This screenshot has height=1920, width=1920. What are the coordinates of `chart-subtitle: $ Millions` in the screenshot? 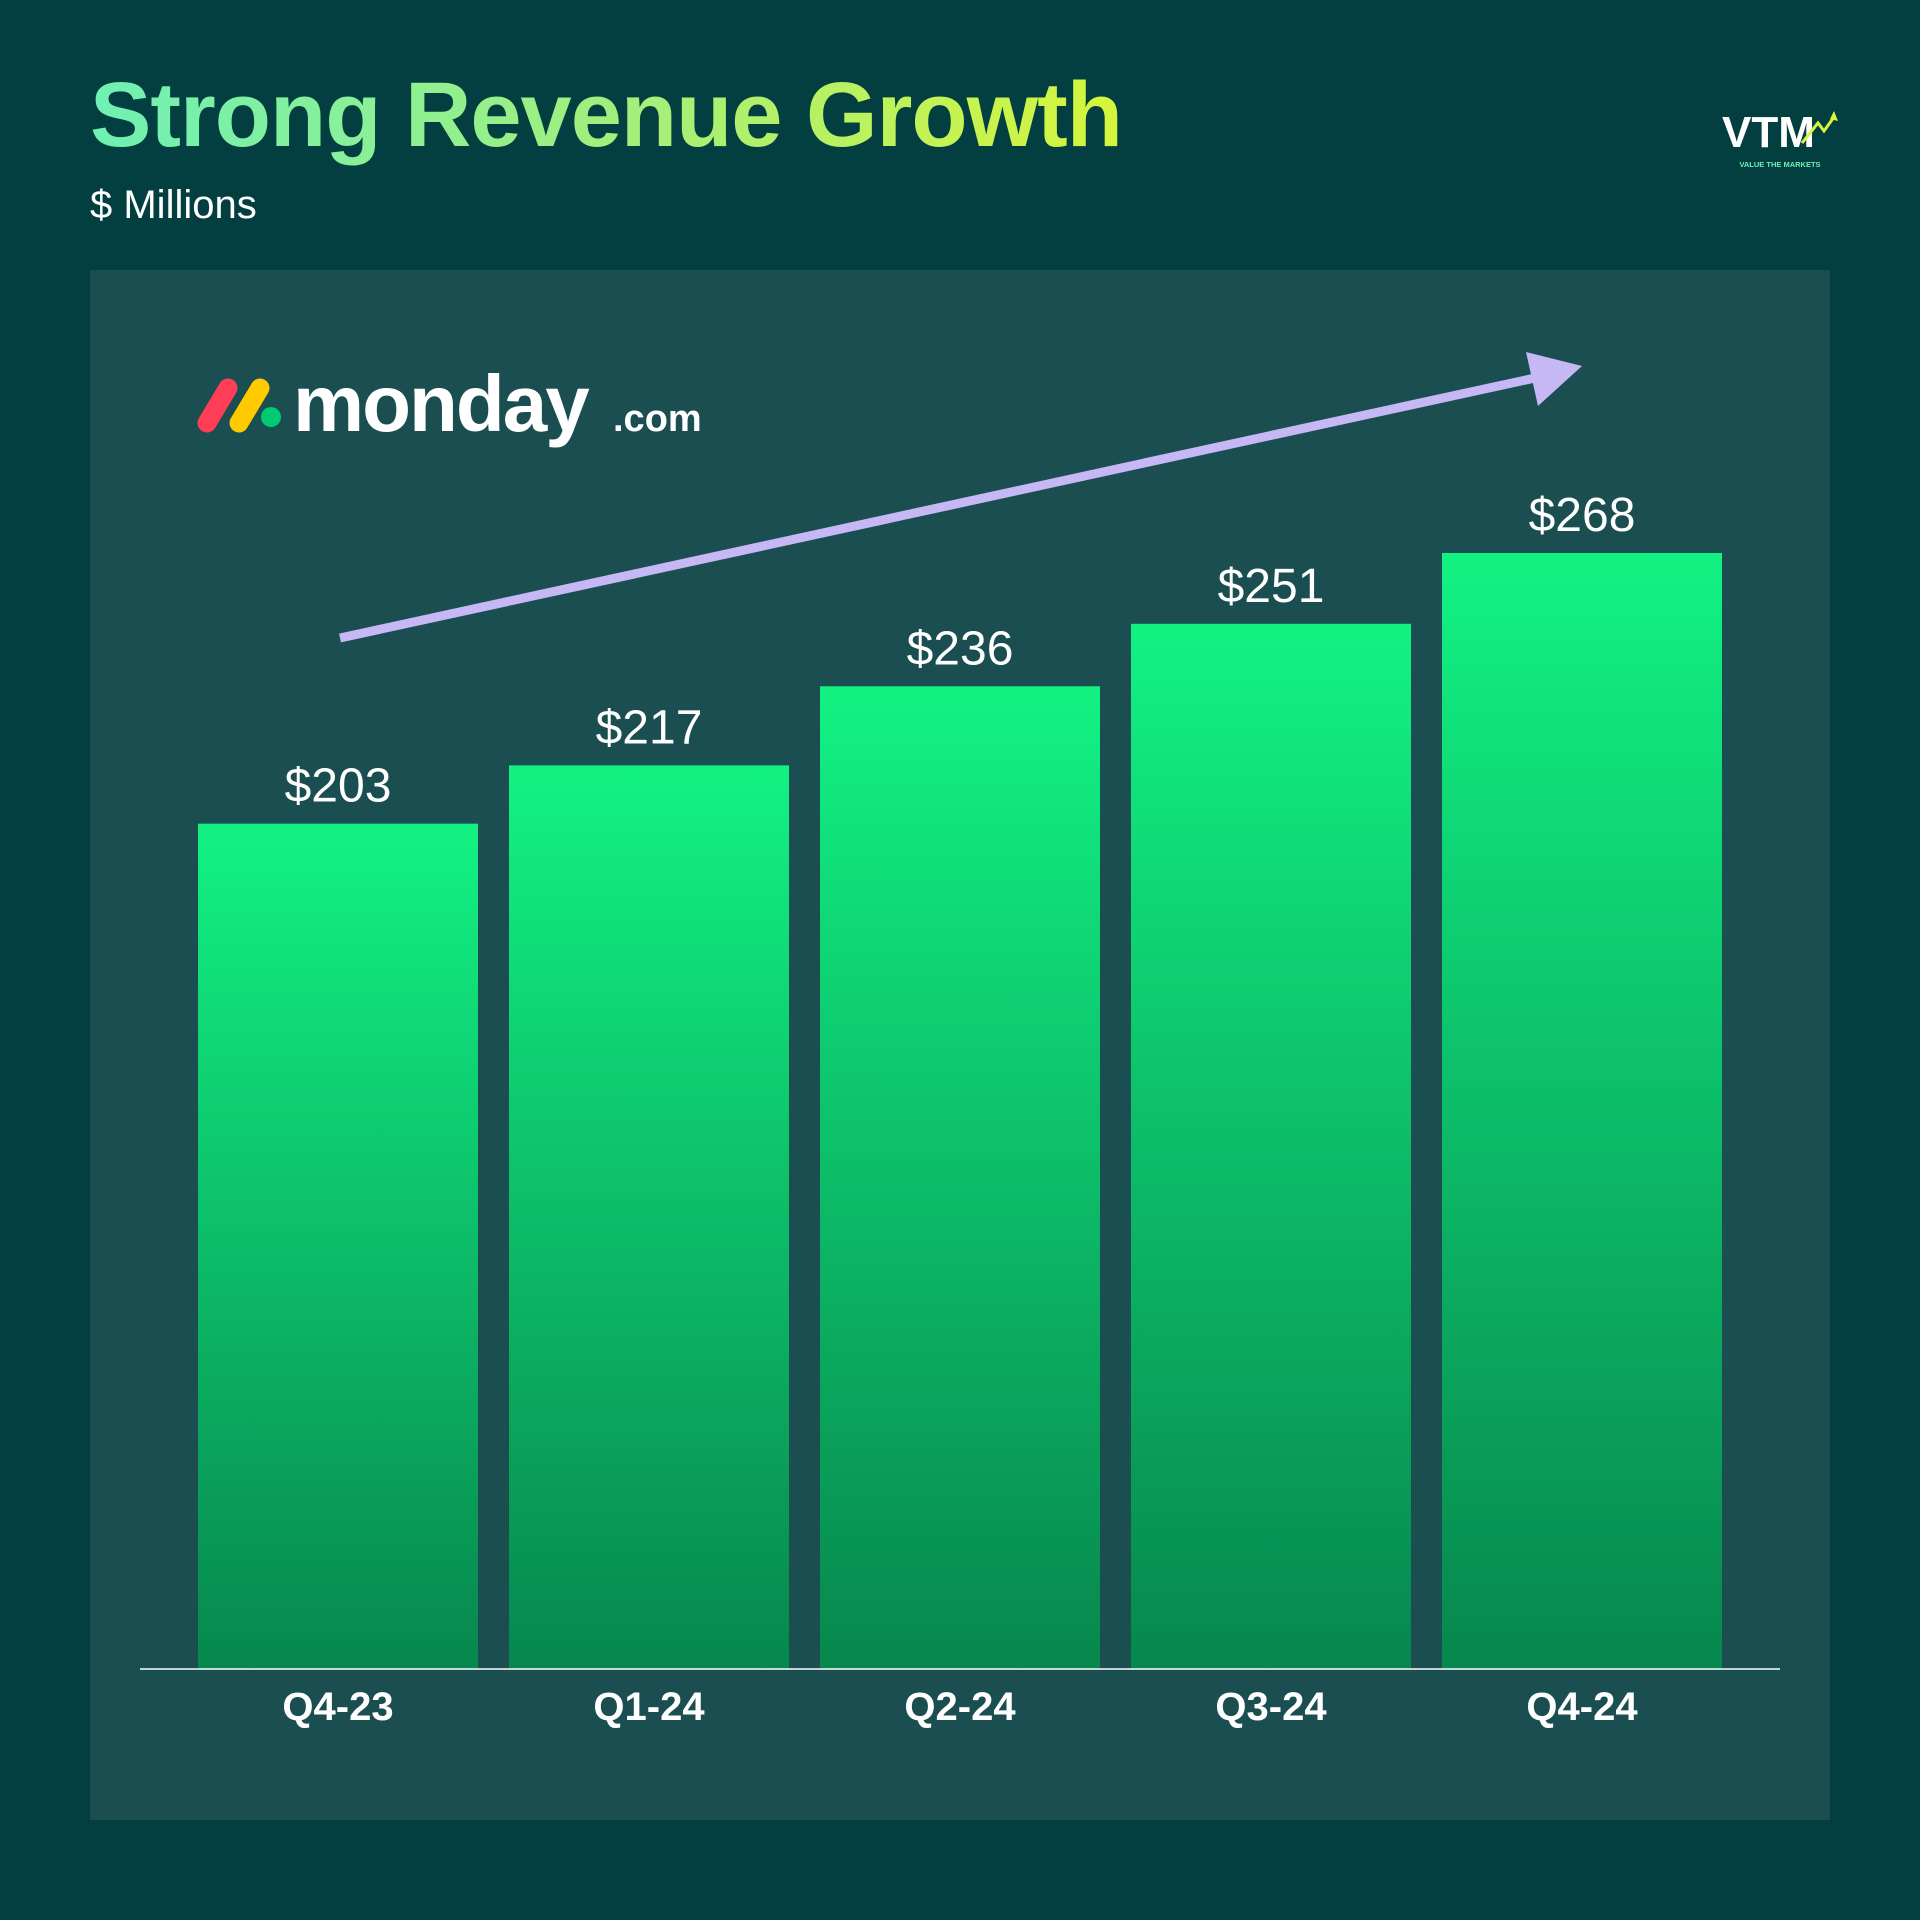 It's located at (173, 205).